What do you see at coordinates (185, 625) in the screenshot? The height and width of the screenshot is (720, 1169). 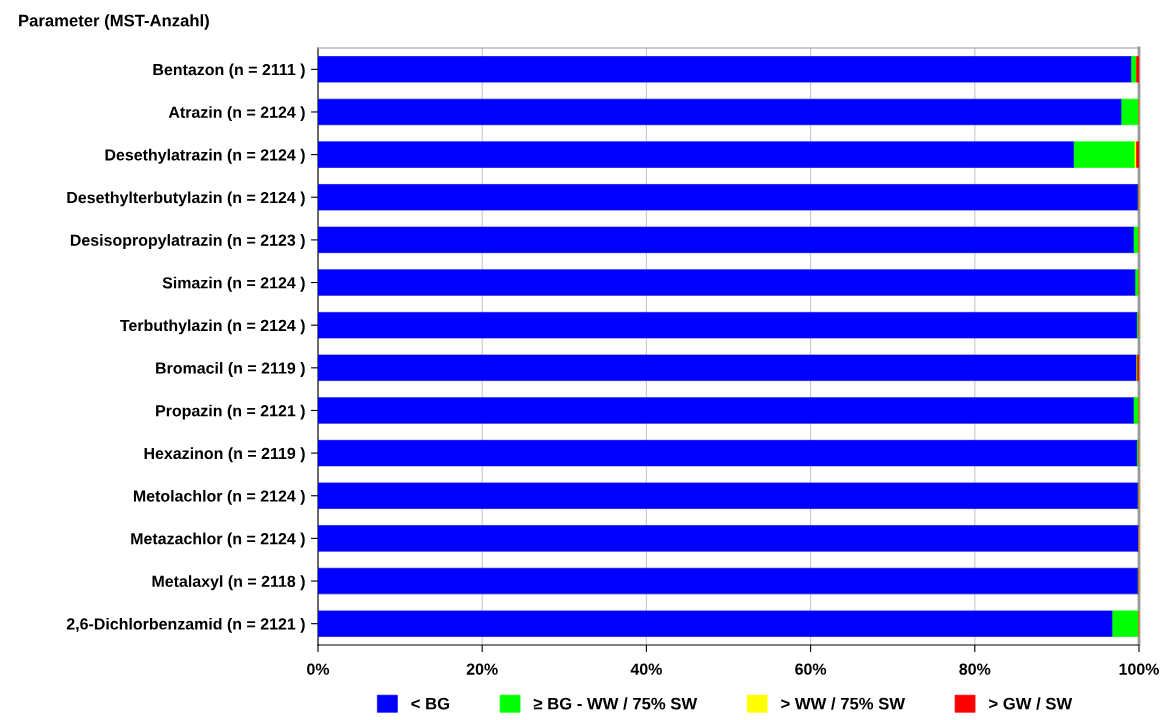 I see `y-tick-label: 2,6-Dichlorbenzamid (n = 2121 )` at bounding box center [185, 625].